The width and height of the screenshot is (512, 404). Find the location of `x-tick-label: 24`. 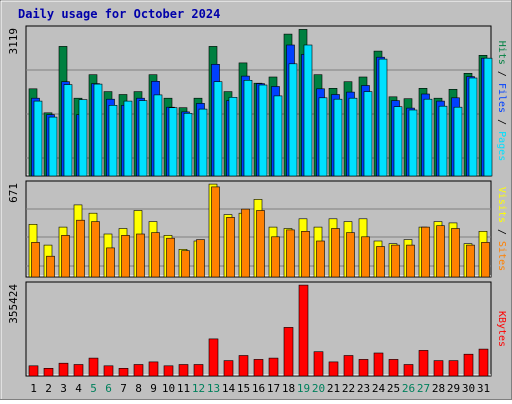

x-tick-label: 24 is located at coordinates (379, 388).